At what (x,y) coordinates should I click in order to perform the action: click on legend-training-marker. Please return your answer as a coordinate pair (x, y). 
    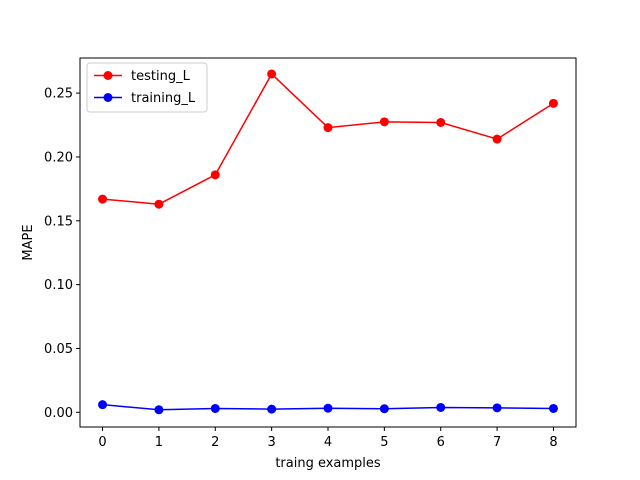
    Looking at the image, I should click on (108, 97).